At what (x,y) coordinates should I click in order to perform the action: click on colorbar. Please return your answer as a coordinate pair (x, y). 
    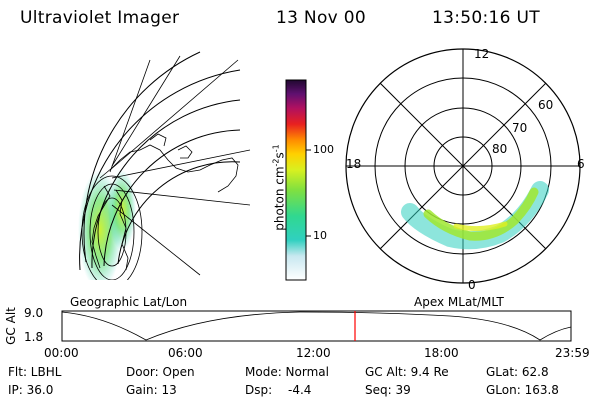
    Looking at the image, I should click on (296, 180).